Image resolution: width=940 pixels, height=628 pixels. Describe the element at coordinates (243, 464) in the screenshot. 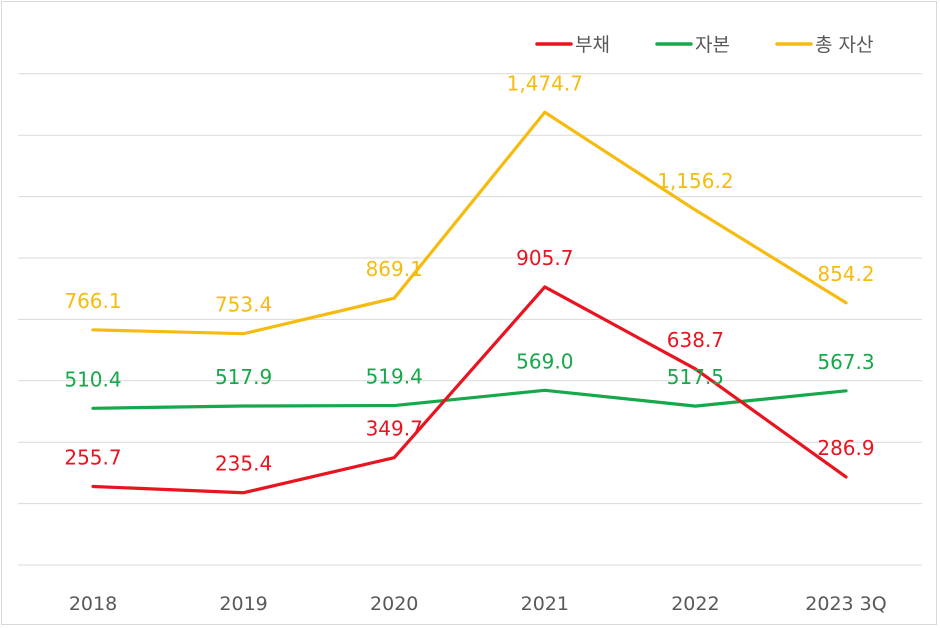

I see `data-label: 235.4` at that location.